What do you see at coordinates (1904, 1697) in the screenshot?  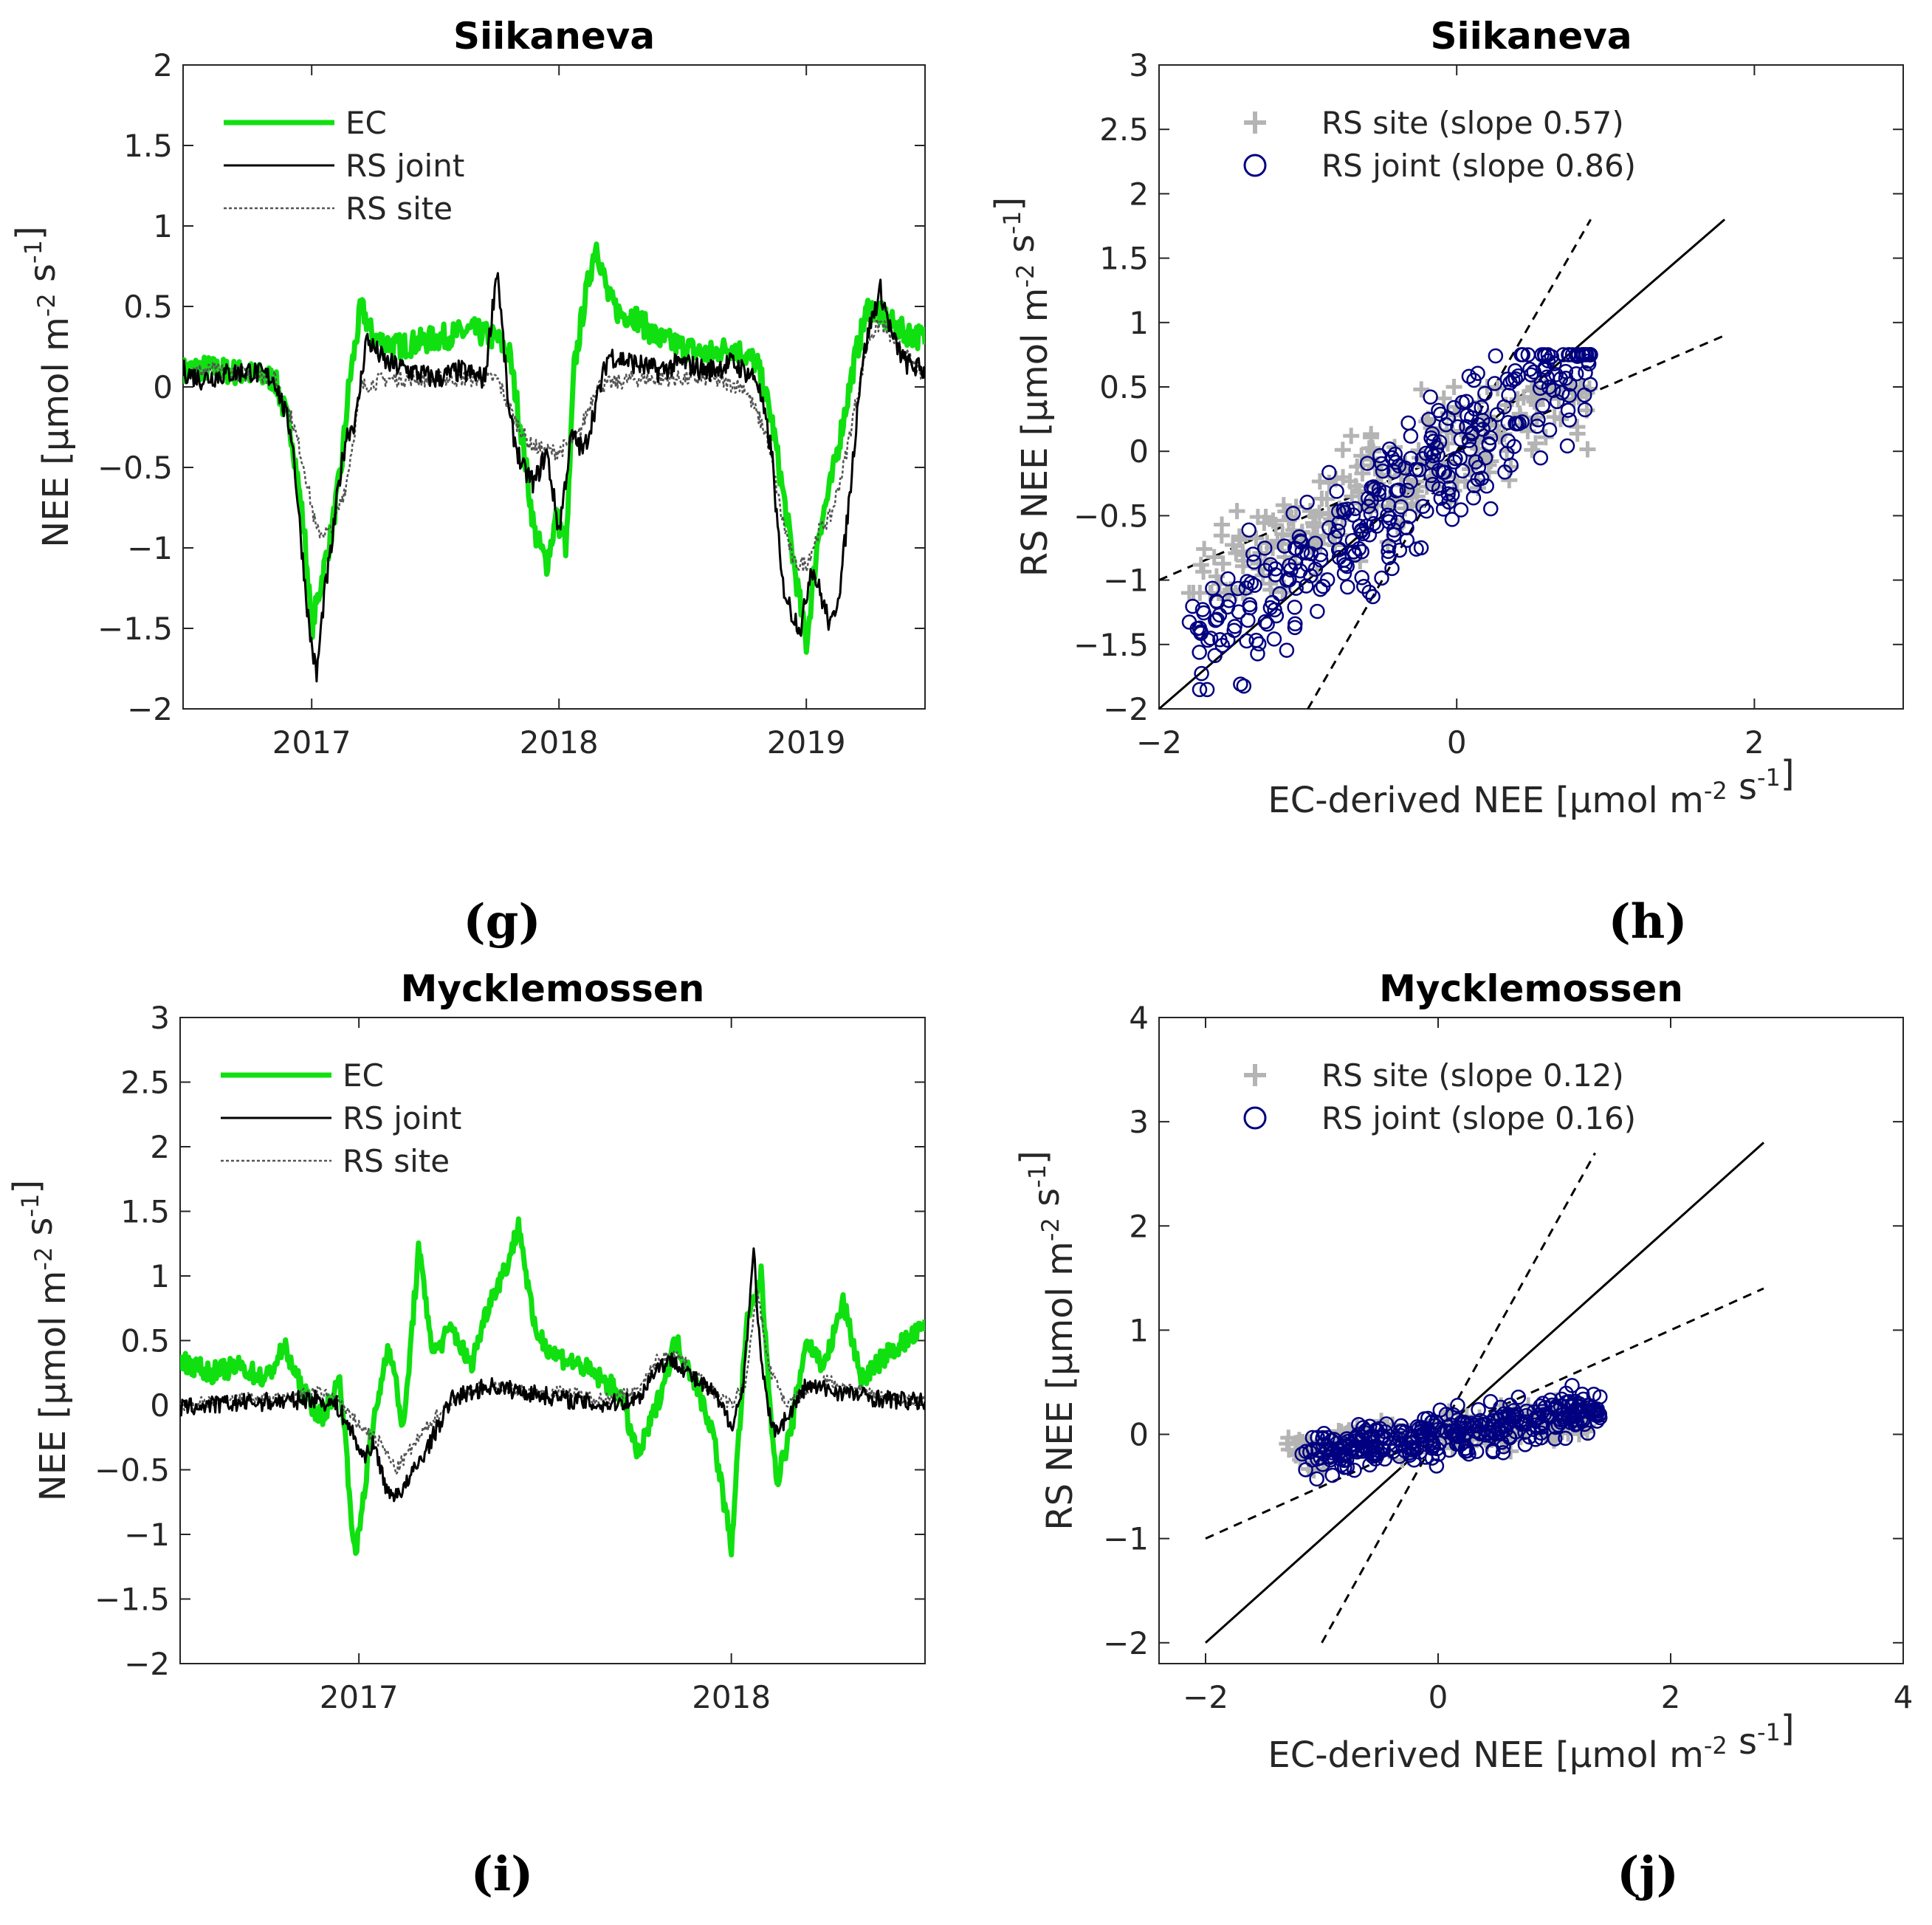 I see `x-tick-label: 4` at bounding box center [1904, 1697].